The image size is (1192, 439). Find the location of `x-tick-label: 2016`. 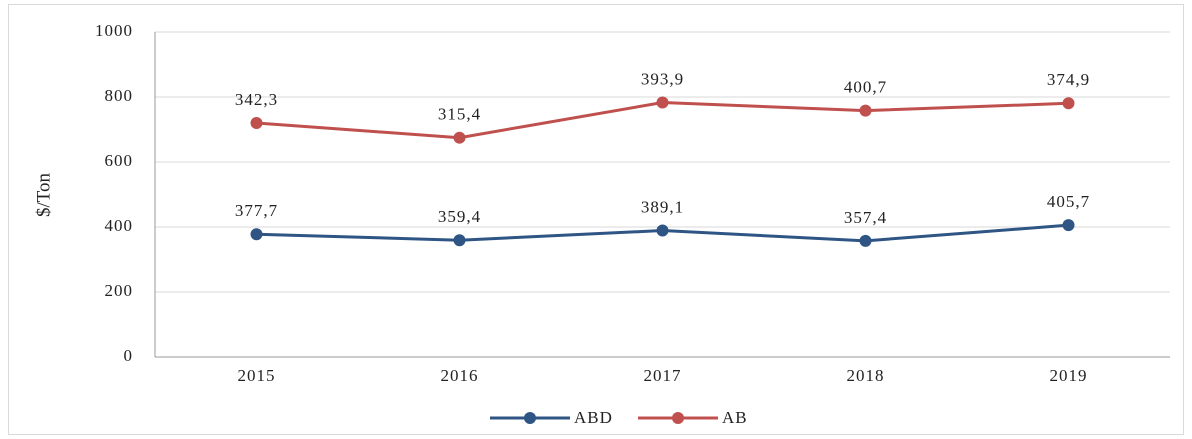

x-tick-label: 2016 is located at coordinates (460, 375).